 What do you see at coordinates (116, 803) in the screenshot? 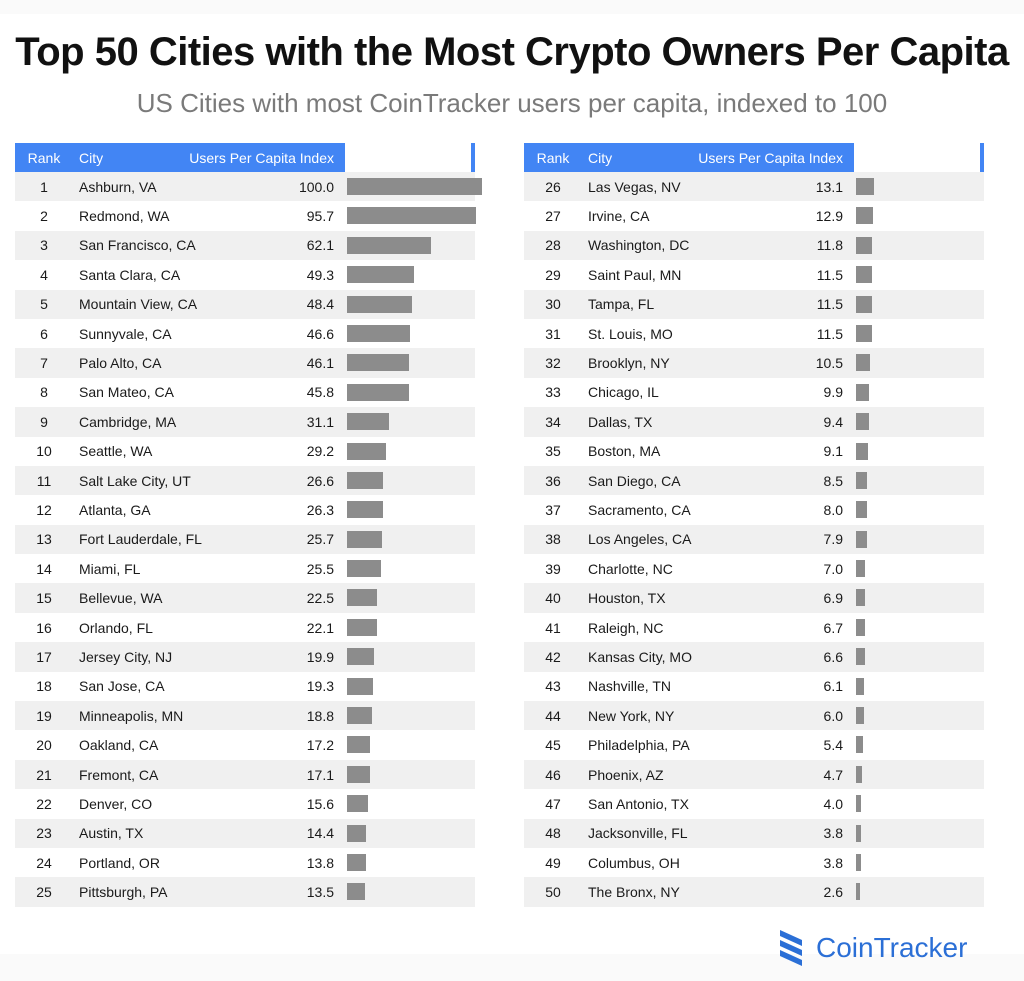
I see `row-city: Denver, CO` at bounding box center [116, 803].